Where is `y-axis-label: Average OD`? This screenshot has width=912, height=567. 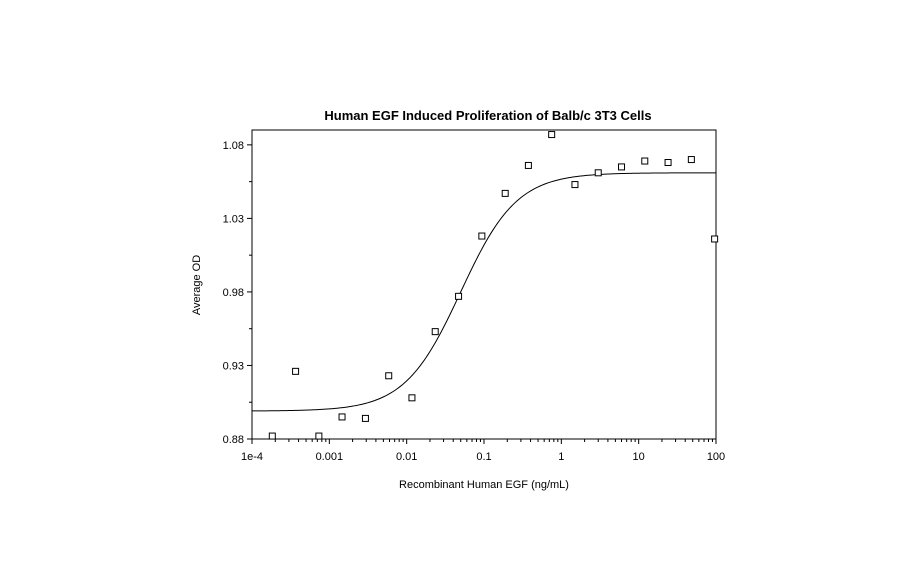 y-axis-label: Average OD is located at coordinates (197, 285).